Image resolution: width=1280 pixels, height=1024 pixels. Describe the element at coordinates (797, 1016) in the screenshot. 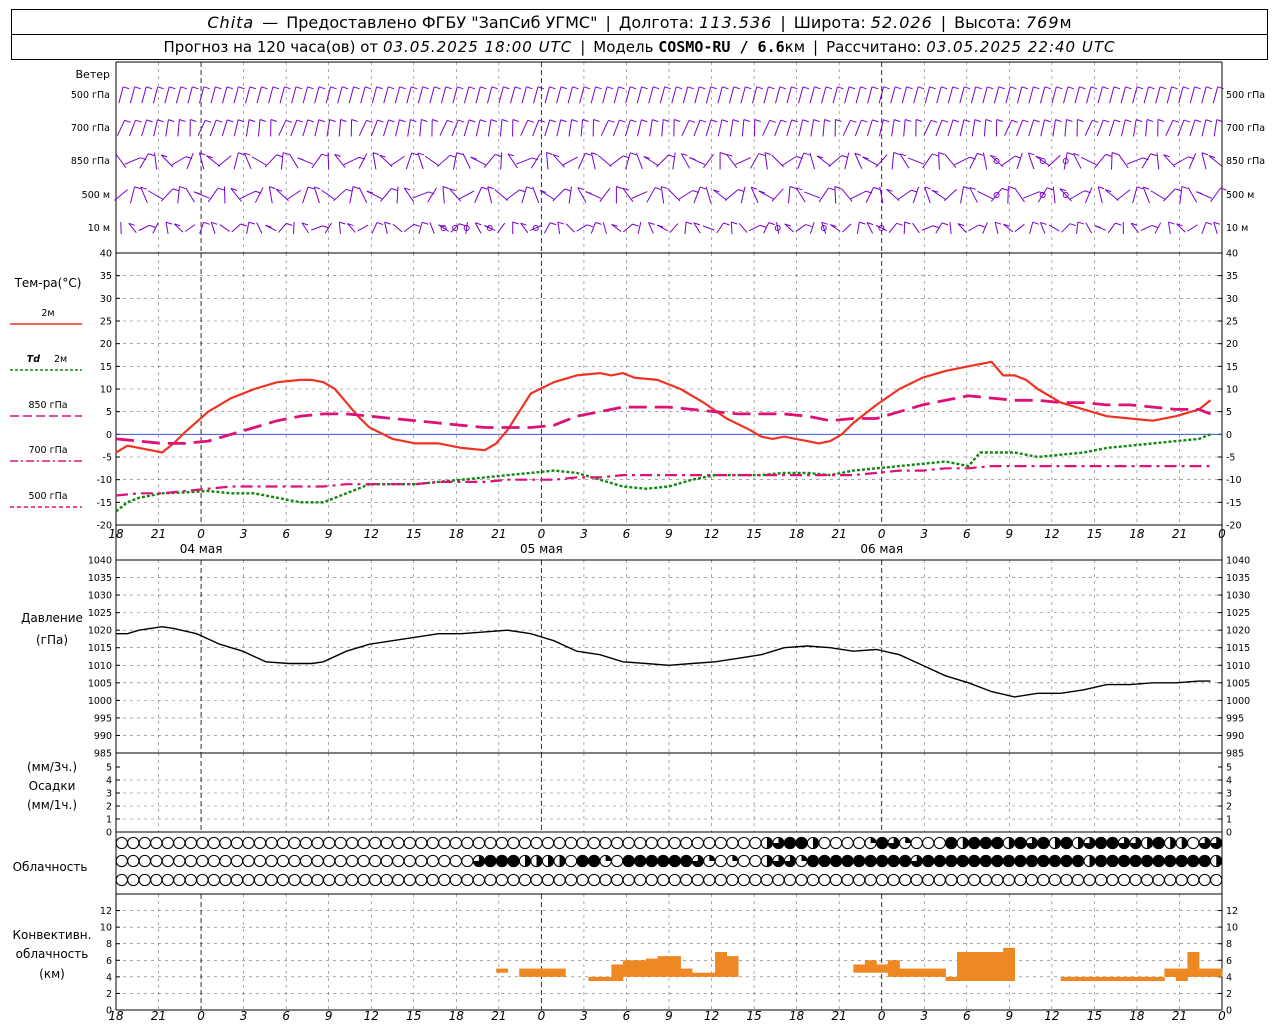

I see `x-tick-label-bottom: 18` at that location.